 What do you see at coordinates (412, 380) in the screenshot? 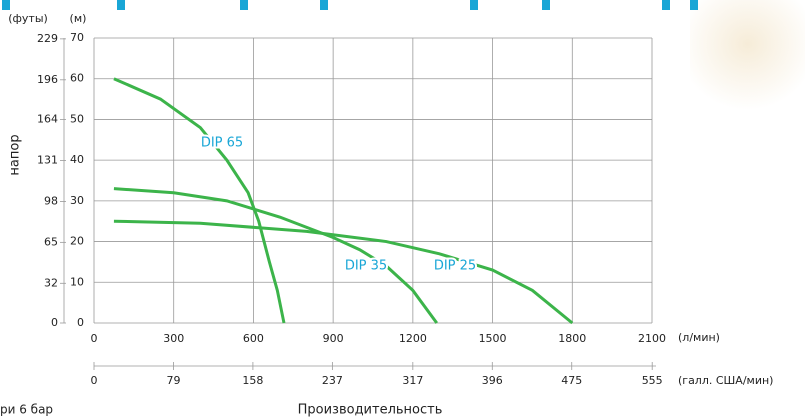
I see `x2-tick-label: 317` at bounding box center [412, 380].